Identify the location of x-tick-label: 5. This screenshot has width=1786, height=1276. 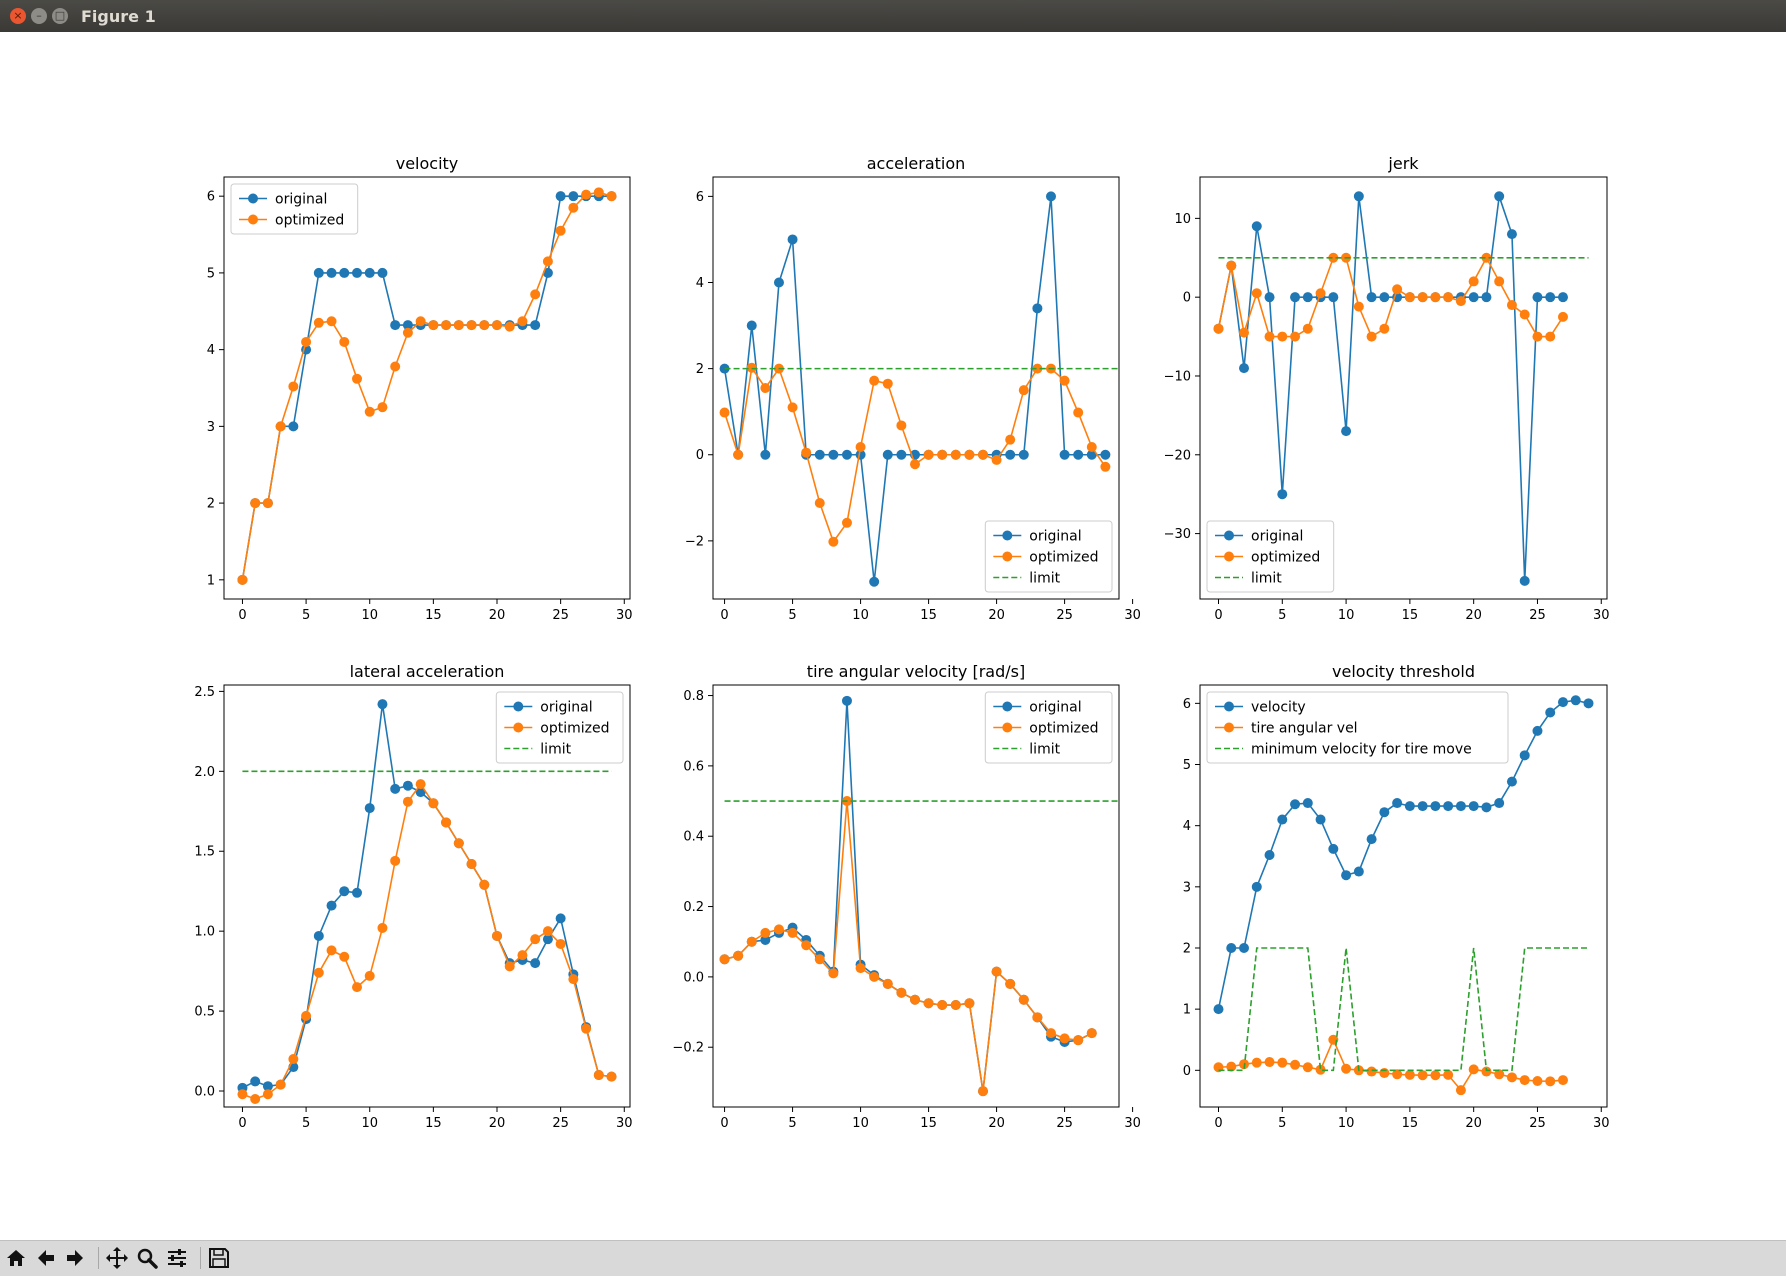
(306, 1123).